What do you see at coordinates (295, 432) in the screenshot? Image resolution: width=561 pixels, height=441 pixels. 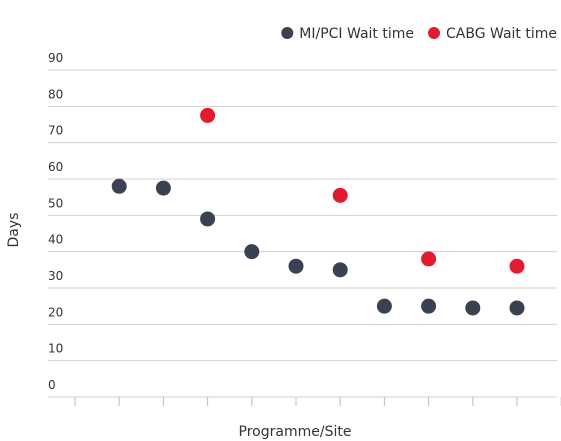 I see `x-axis-label: Programme/Site` at bounding box center [295, 432].